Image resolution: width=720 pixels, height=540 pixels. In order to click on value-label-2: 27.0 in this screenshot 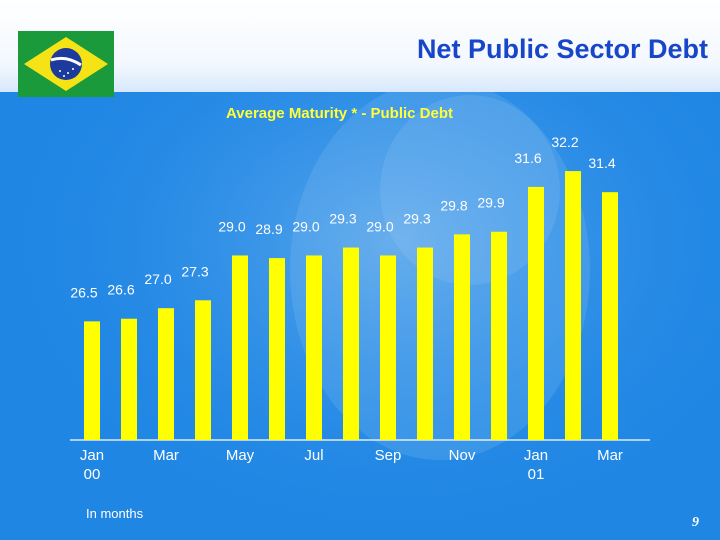, I will do `click(157, 279)`.